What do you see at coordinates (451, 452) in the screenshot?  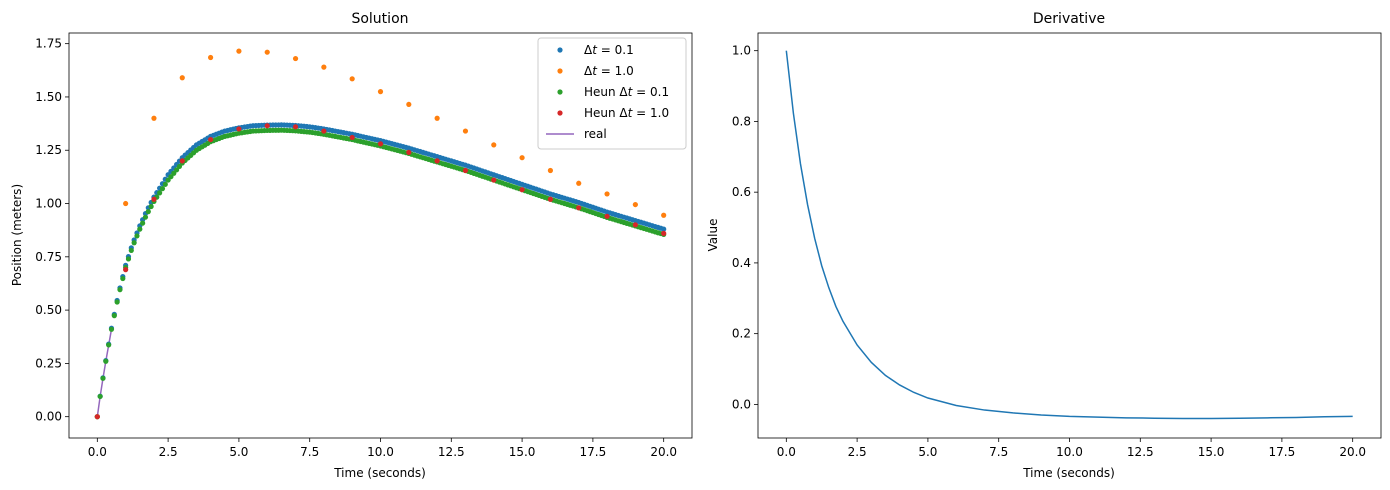 I see `solution-xtick-label: 12.5` at bounding box center [451, 452].